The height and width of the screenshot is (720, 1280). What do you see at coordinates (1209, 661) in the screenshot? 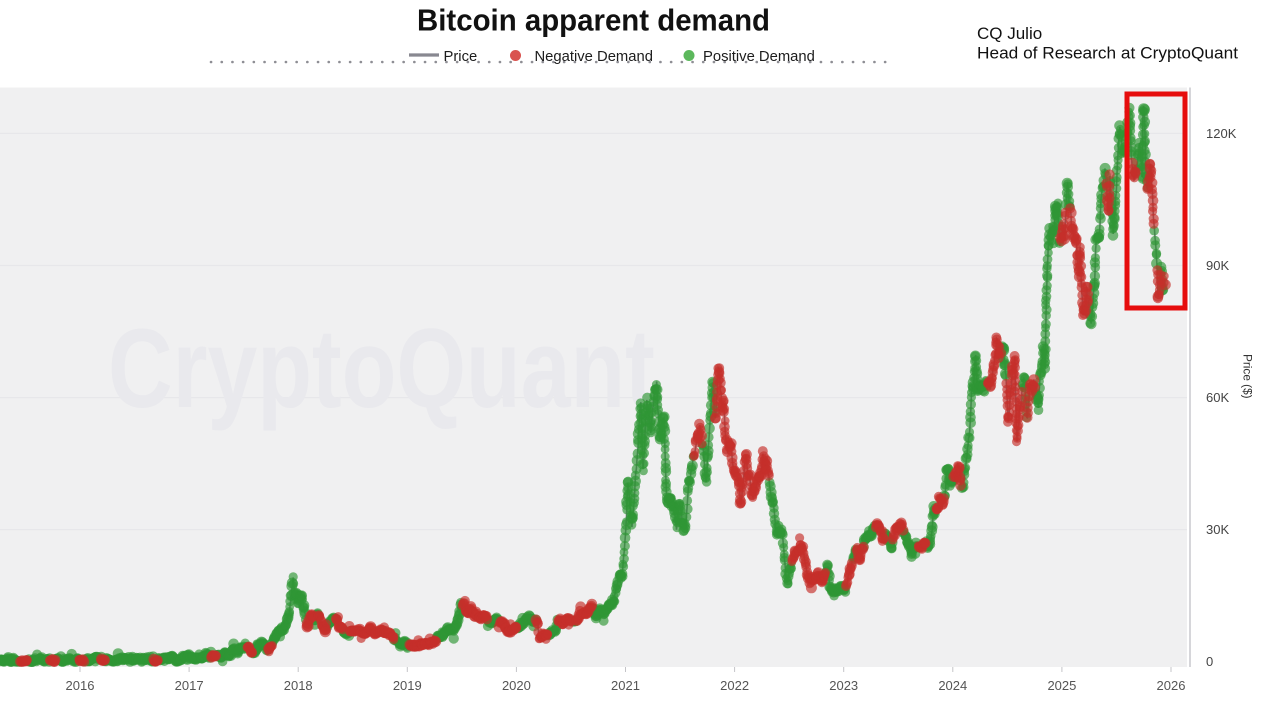
I see `svg-text: 0` at bounding box center [1209, 661].